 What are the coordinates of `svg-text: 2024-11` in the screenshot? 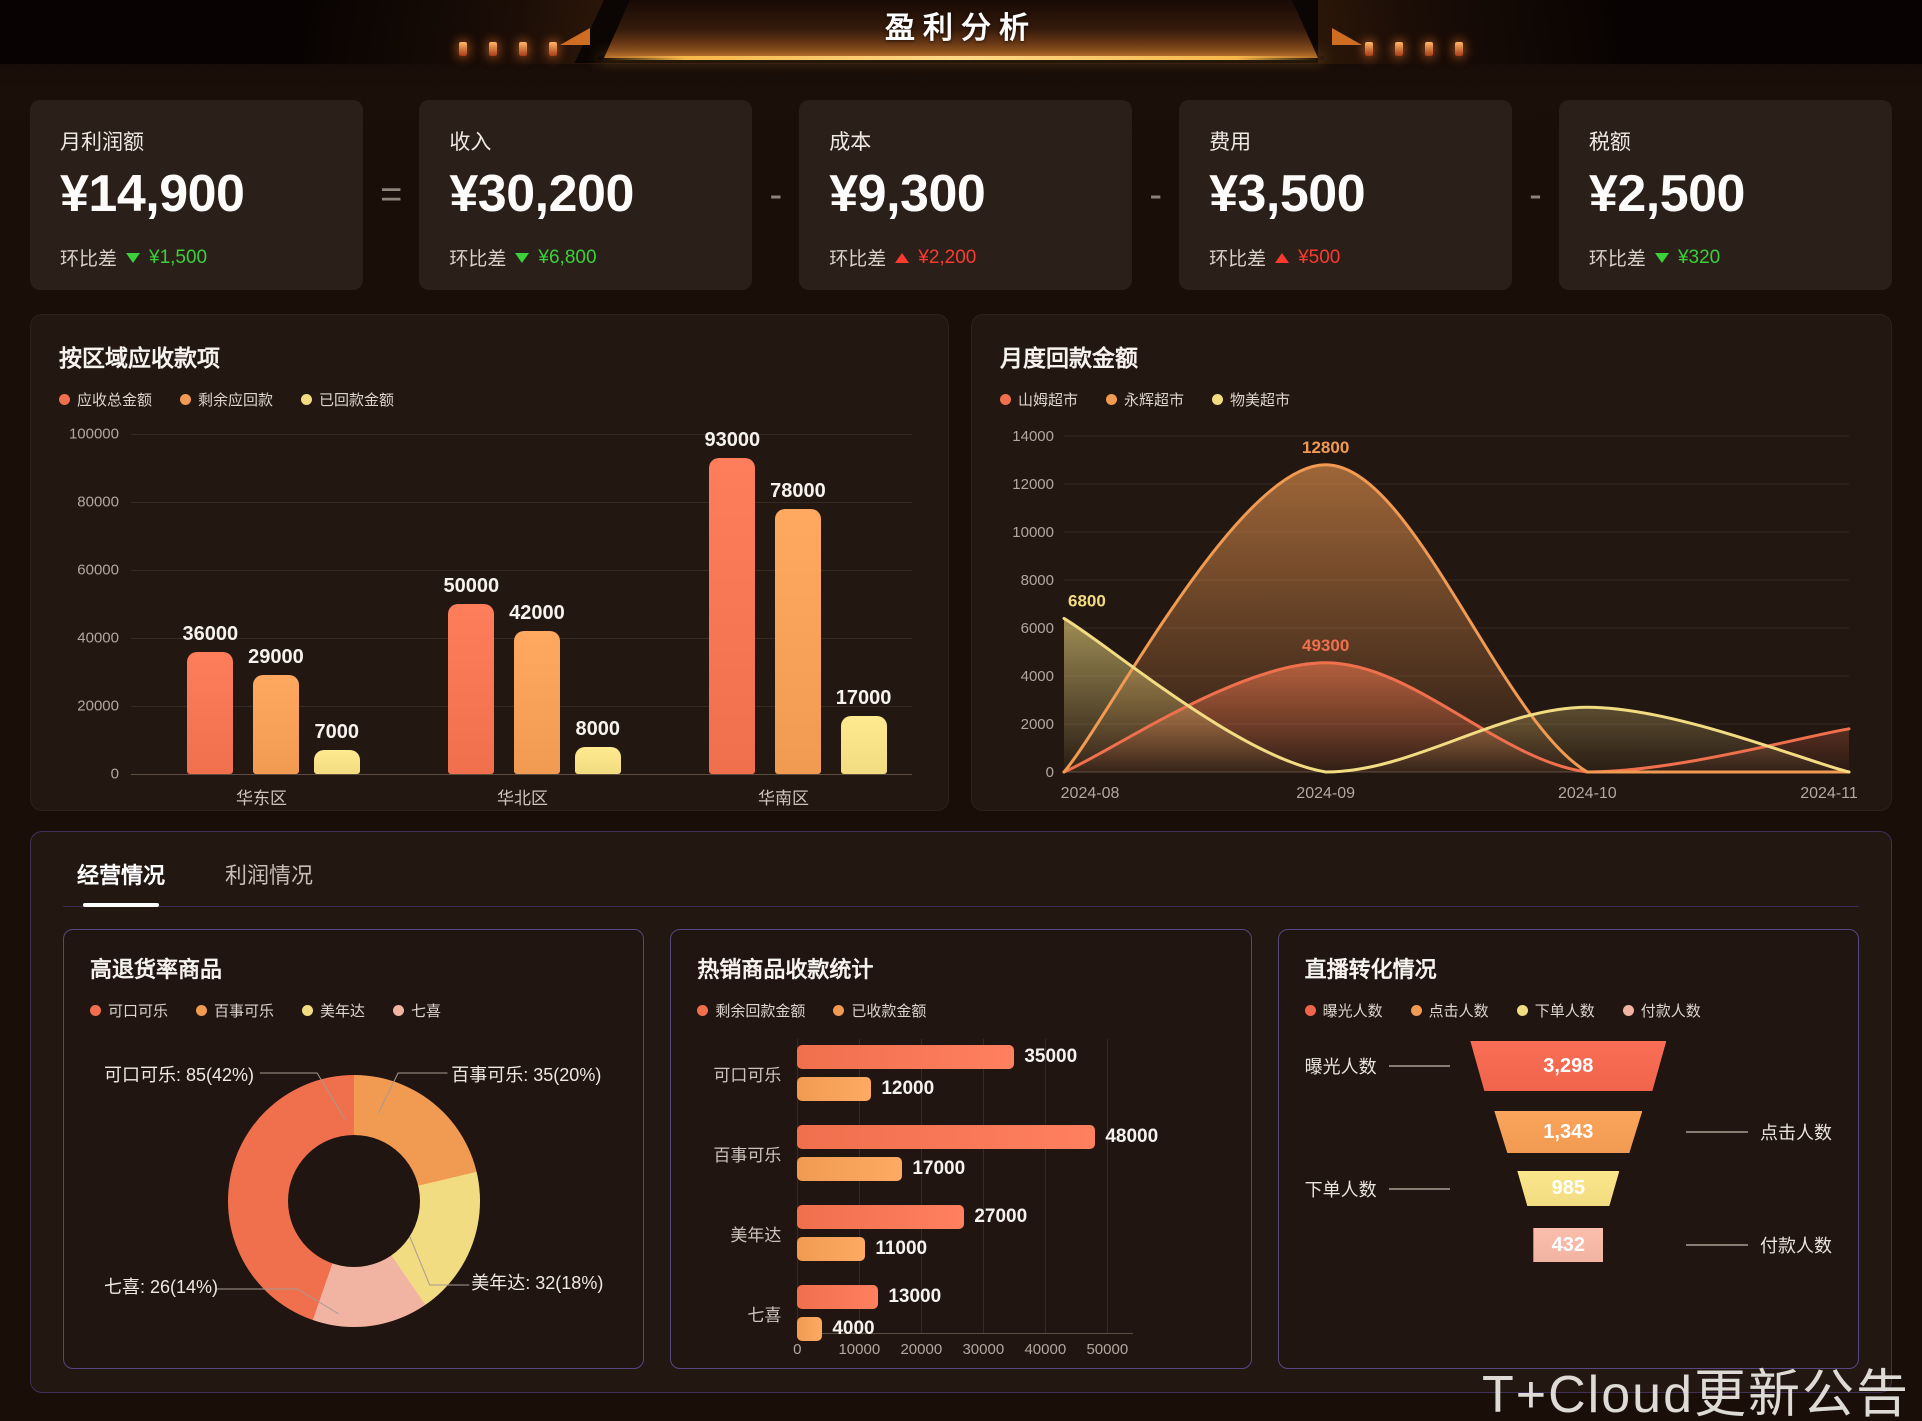 It's located at (1829, 793).